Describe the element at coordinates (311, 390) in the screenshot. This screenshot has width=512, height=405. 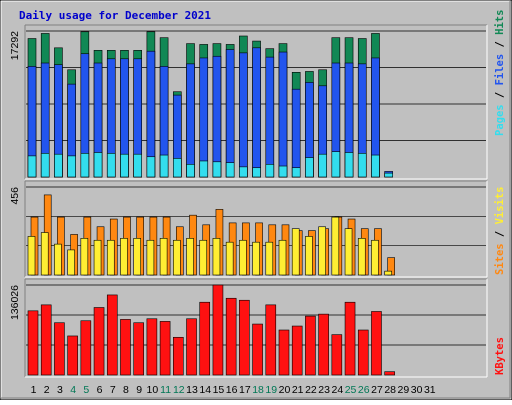
I see `x-tick-label: 22` at that location.